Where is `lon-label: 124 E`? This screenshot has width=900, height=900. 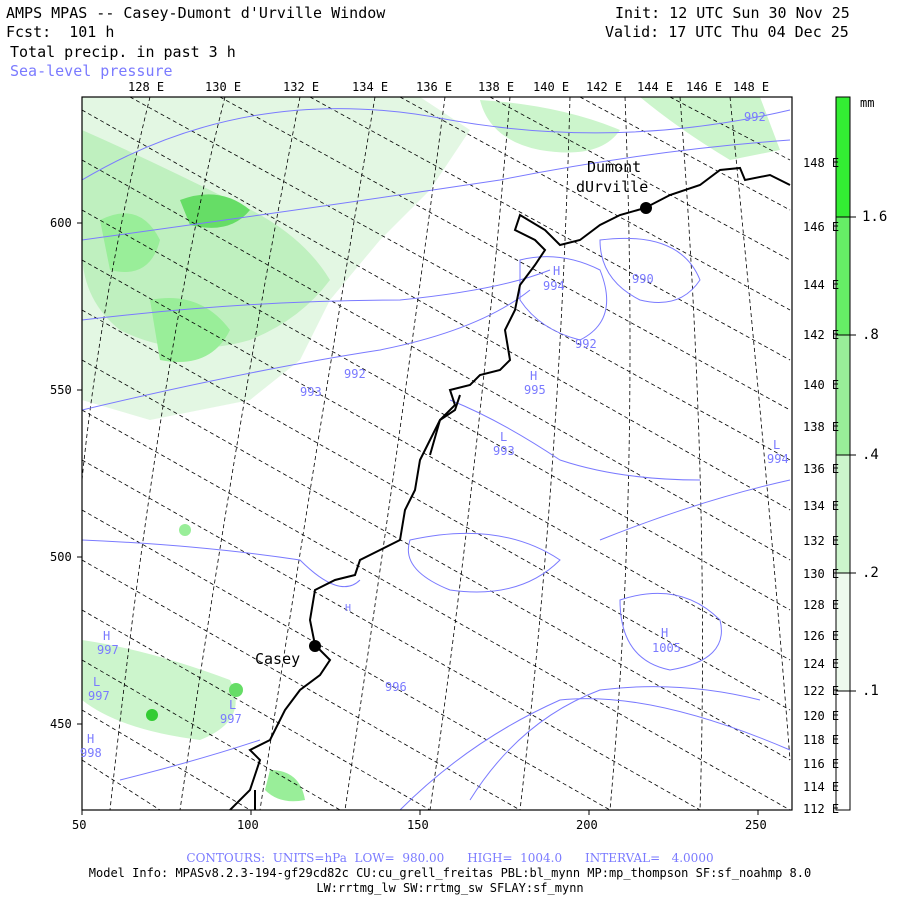
lon-label: 124 E is located at coordinates (821, 664).